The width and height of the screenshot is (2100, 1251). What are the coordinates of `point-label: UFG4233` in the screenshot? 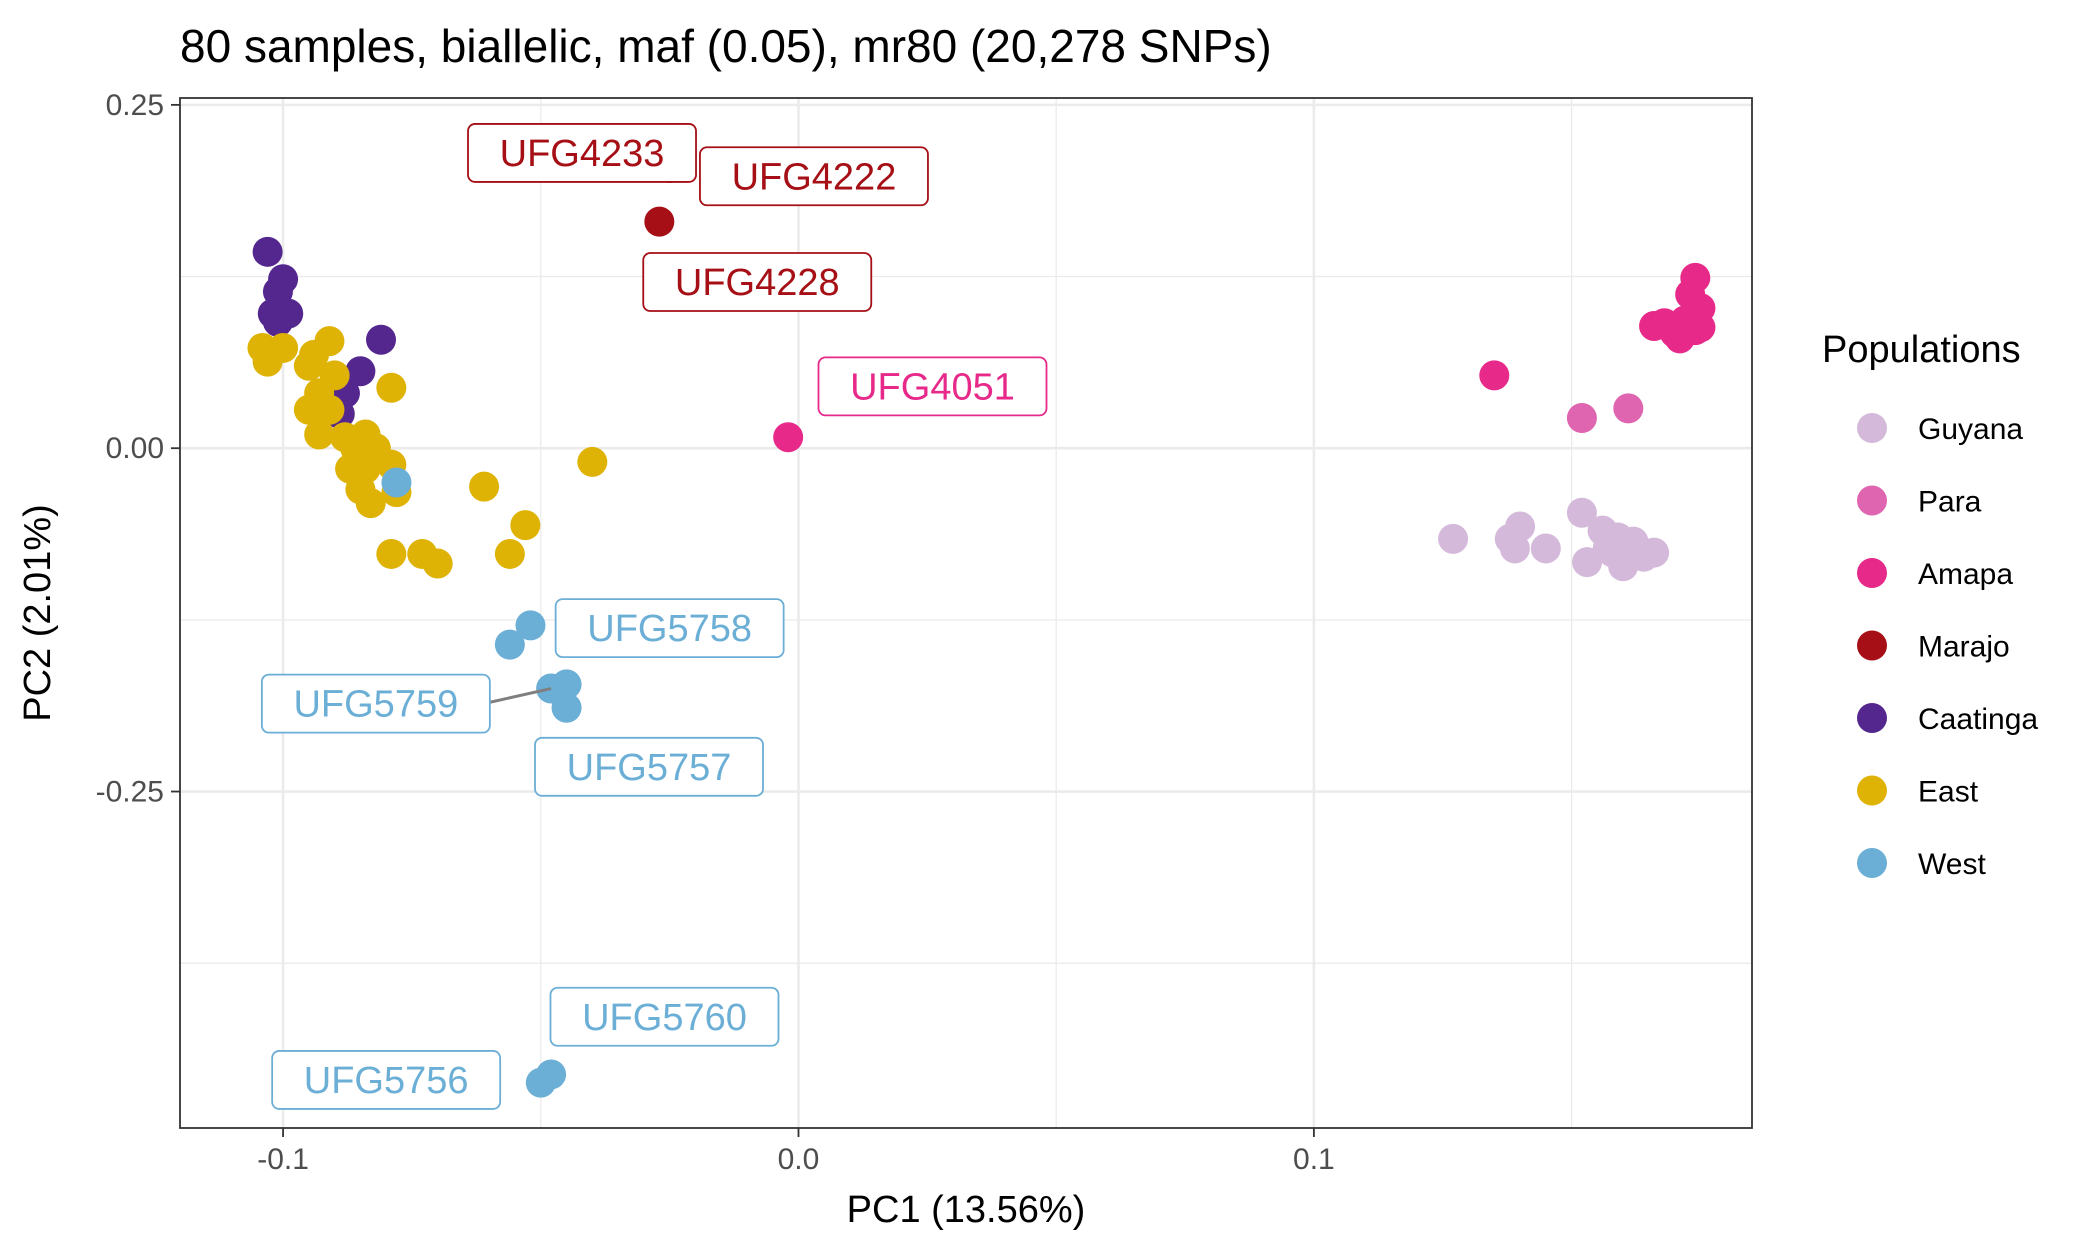 It's located at (582, 154).